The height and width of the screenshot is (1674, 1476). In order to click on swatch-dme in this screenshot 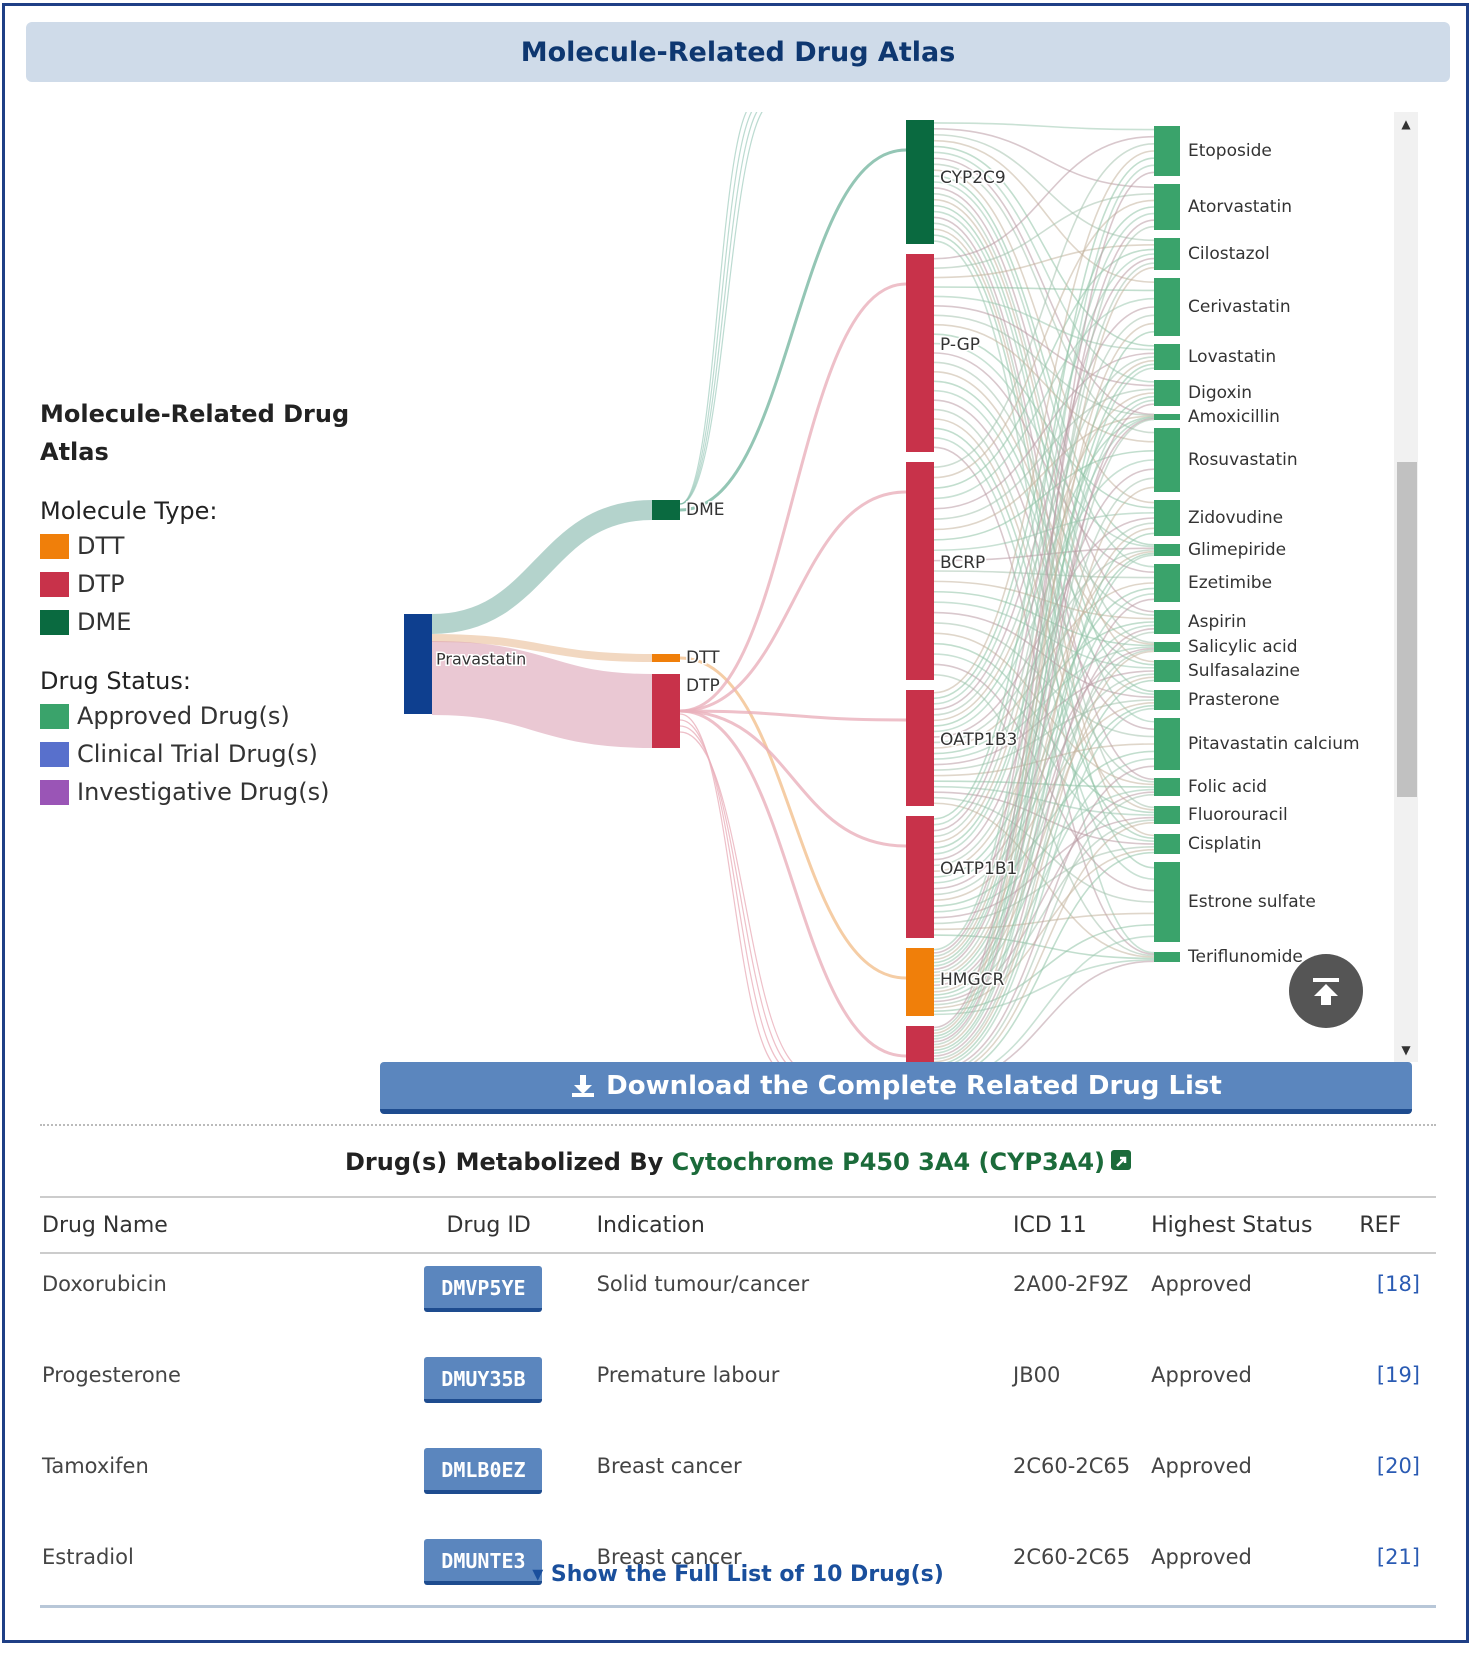, I will do `click(54, 622)`.